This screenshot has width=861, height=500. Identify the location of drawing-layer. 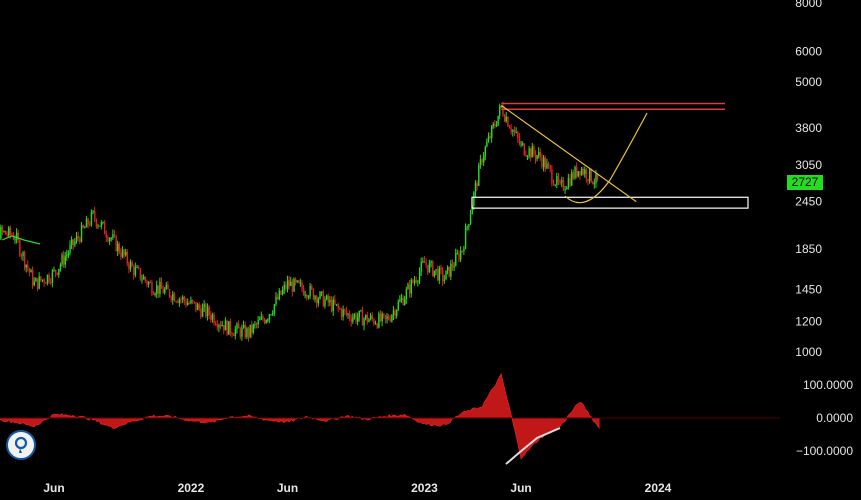
(610, 155).